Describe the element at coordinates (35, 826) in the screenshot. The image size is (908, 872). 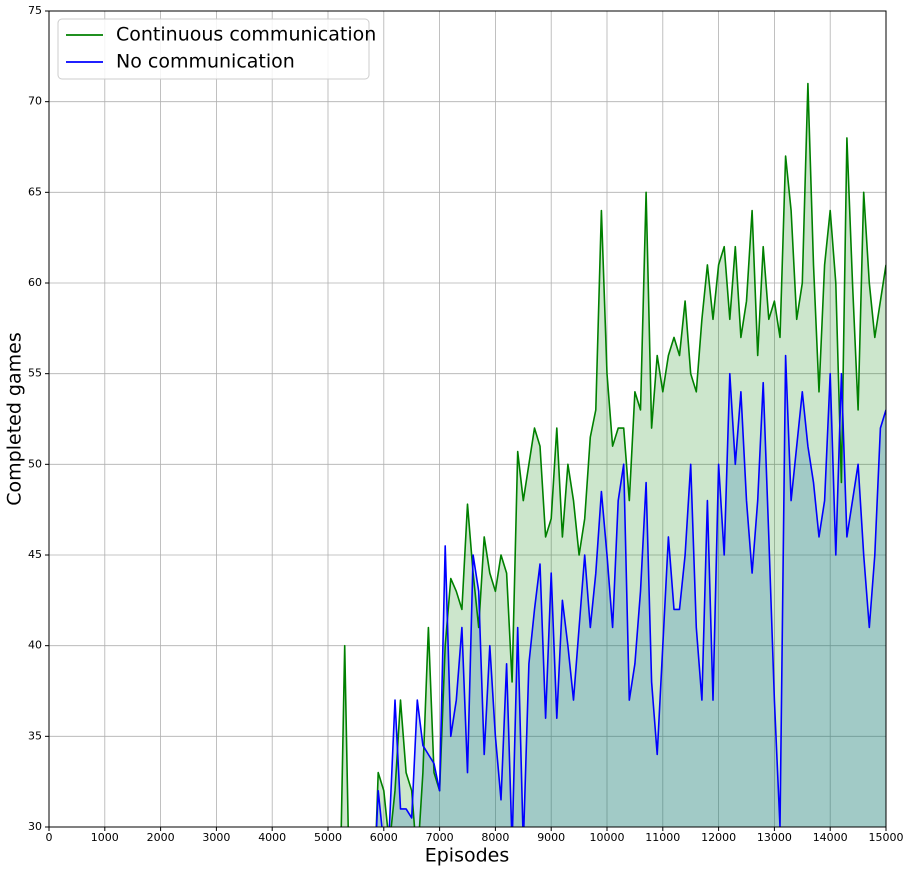
I see `y-tick-label: 30` at that location.